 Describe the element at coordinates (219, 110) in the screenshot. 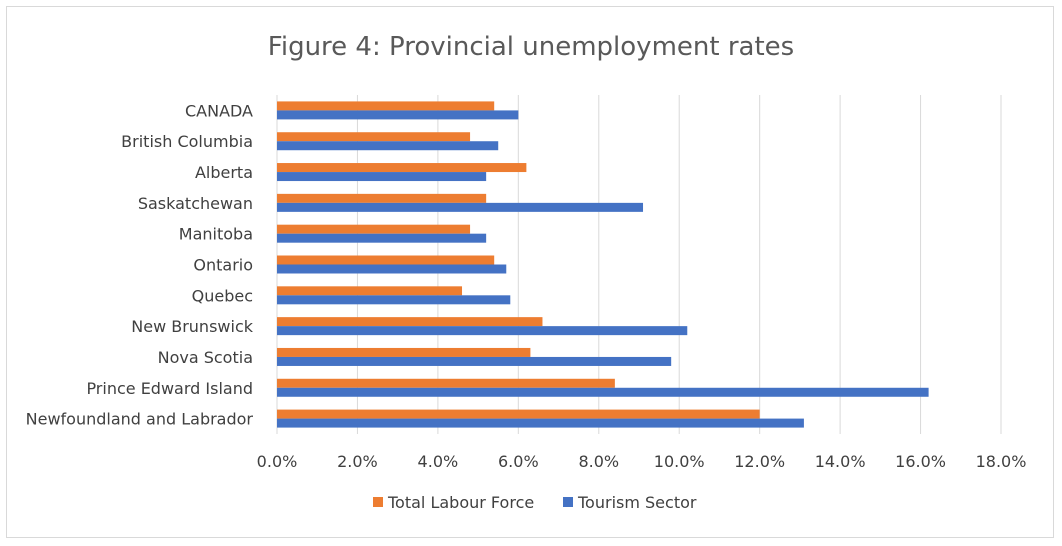

I see `category-label: CANADA` at that location.